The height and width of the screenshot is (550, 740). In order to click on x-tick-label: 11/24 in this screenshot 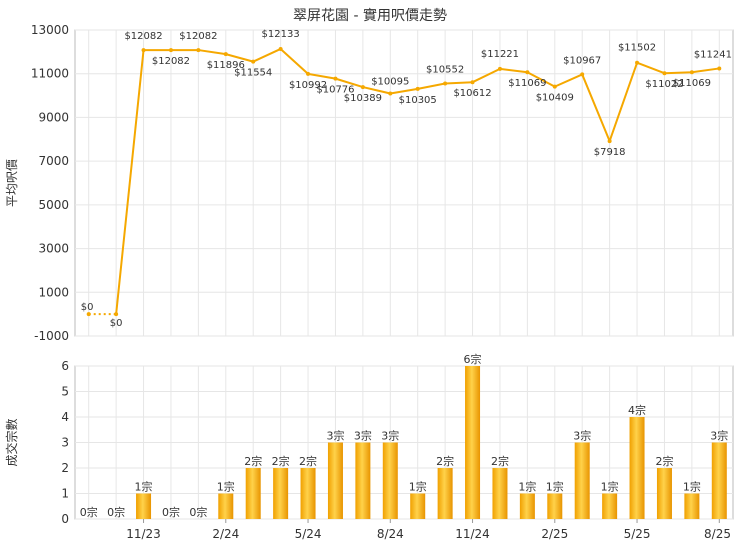, I will do `click(472, 534)`.